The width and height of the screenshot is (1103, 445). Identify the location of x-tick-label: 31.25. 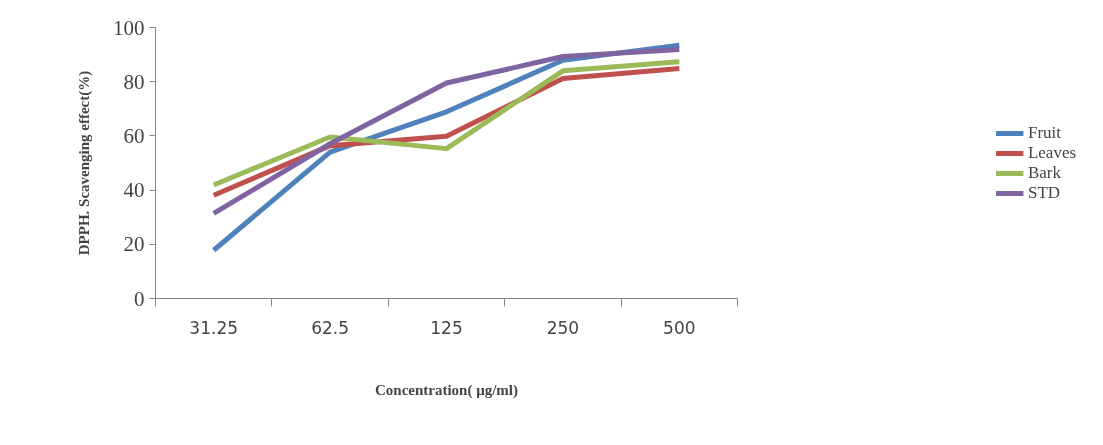
(214, 327).